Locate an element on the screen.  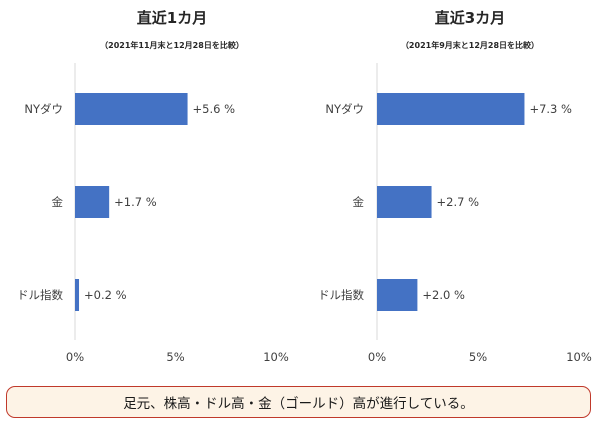
data-label: +1.7 % is located at coordinates (135, 202).